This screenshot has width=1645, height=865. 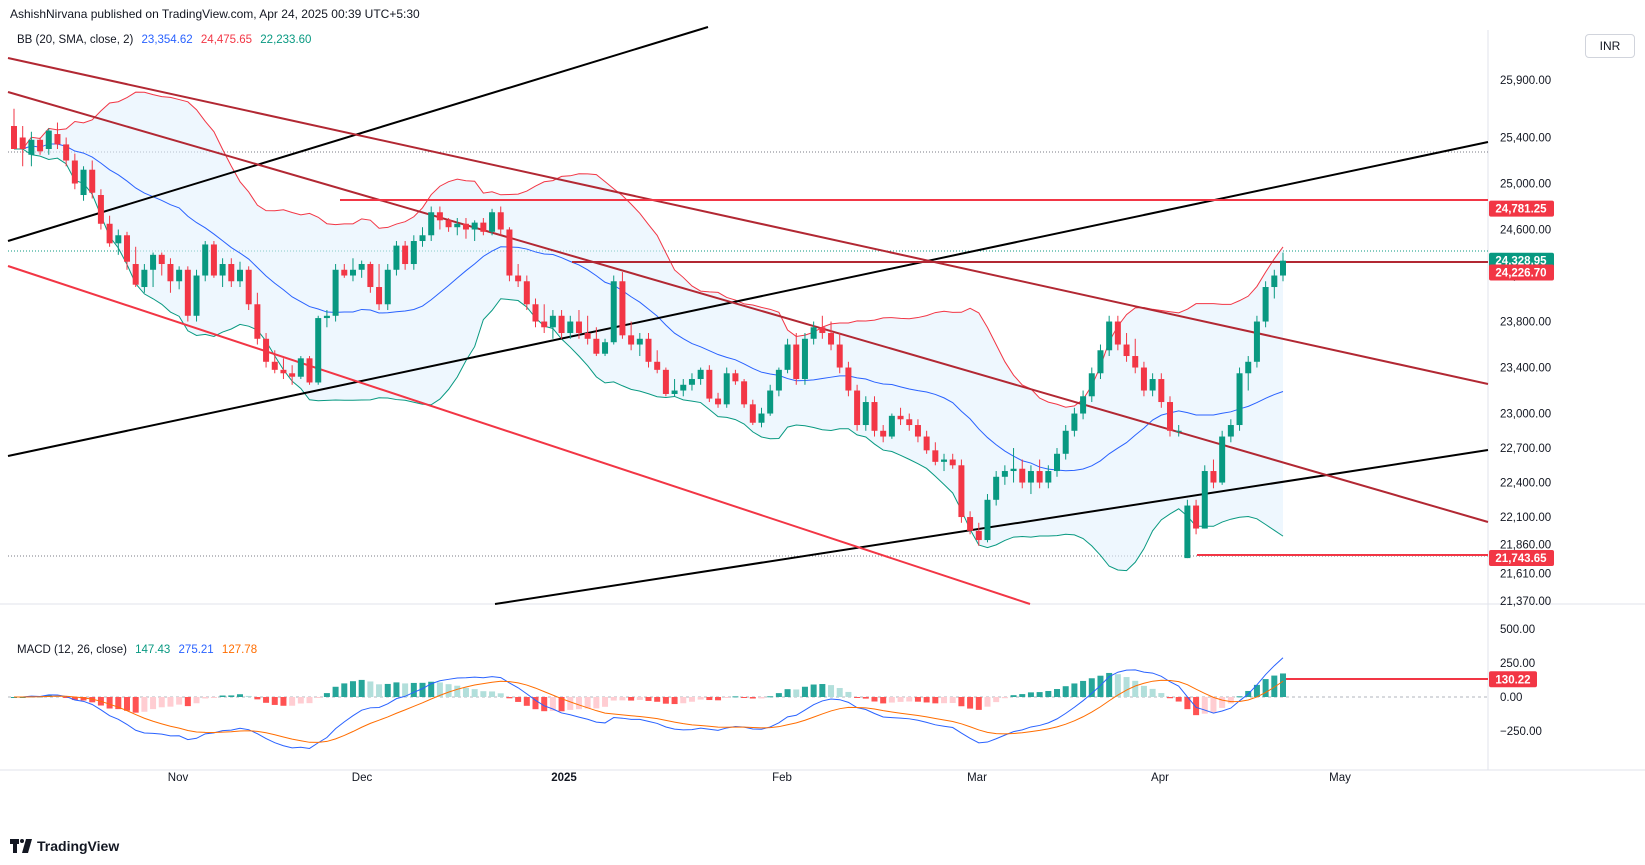 What do you see at coordinates (1525, 231) in the screenshot?
I see `price-tick-label: 24,600.00` at bounding box center [1525, 231].